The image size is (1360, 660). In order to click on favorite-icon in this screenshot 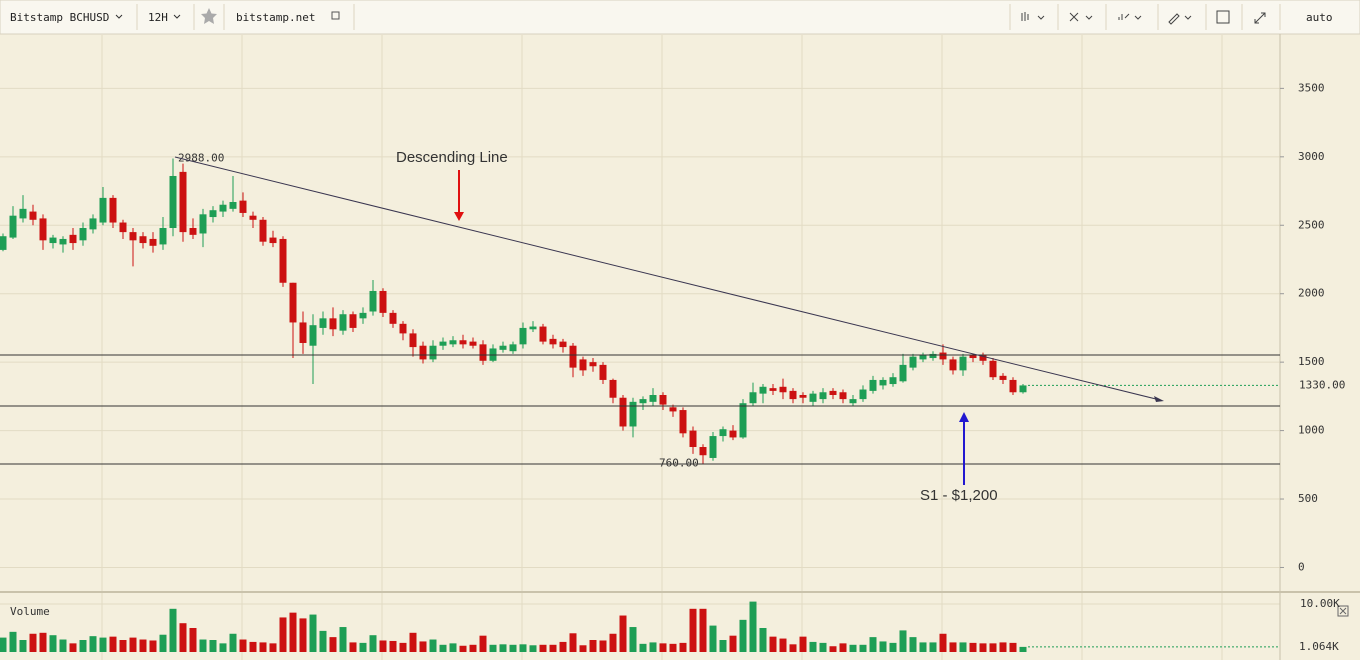, I will do `click(209, 16)`.